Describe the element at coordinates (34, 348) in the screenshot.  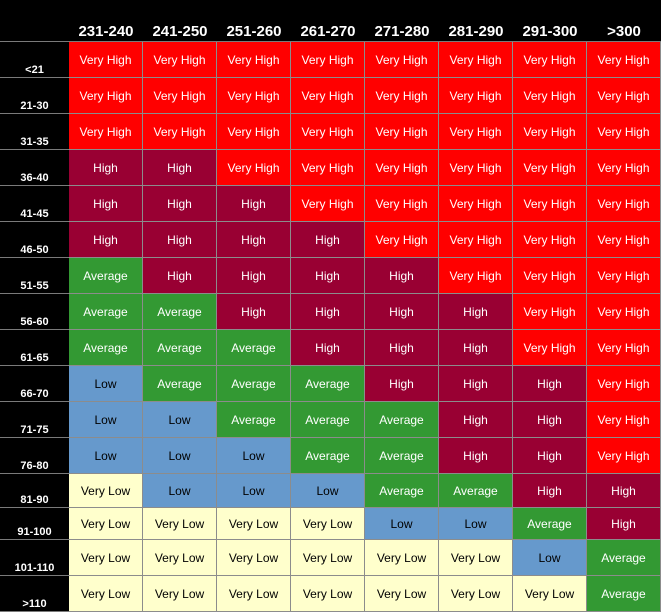
I see `row-header: 61-65` at that location.